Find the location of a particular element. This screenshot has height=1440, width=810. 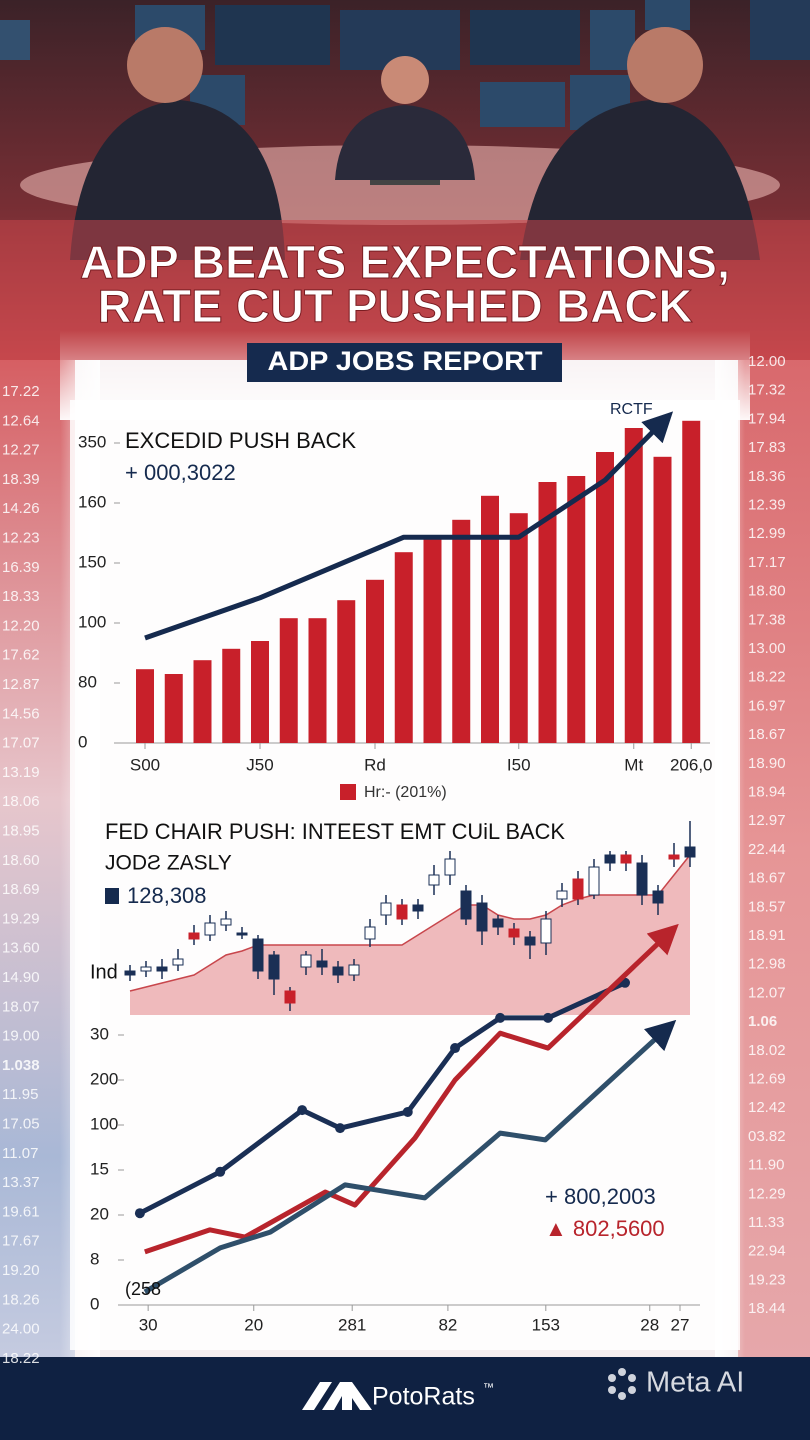

annotation: + 800,2003 is located at coordinates (600, 1196).